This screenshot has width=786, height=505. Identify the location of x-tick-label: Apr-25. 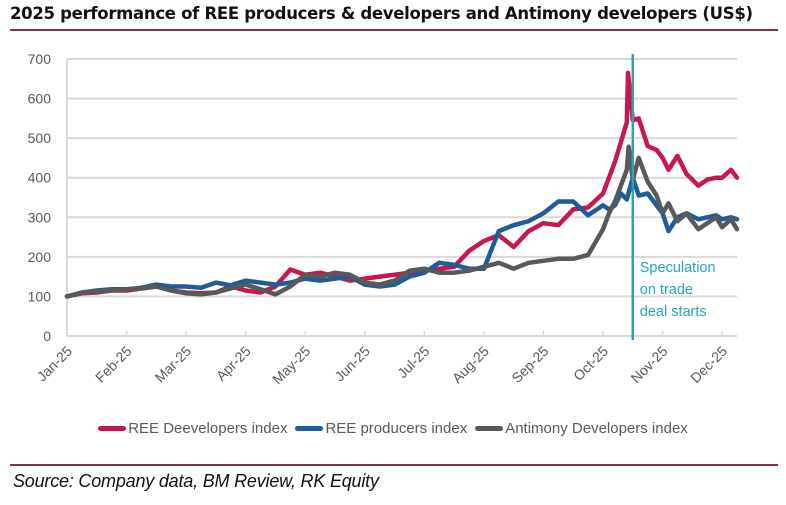
(233, 363).